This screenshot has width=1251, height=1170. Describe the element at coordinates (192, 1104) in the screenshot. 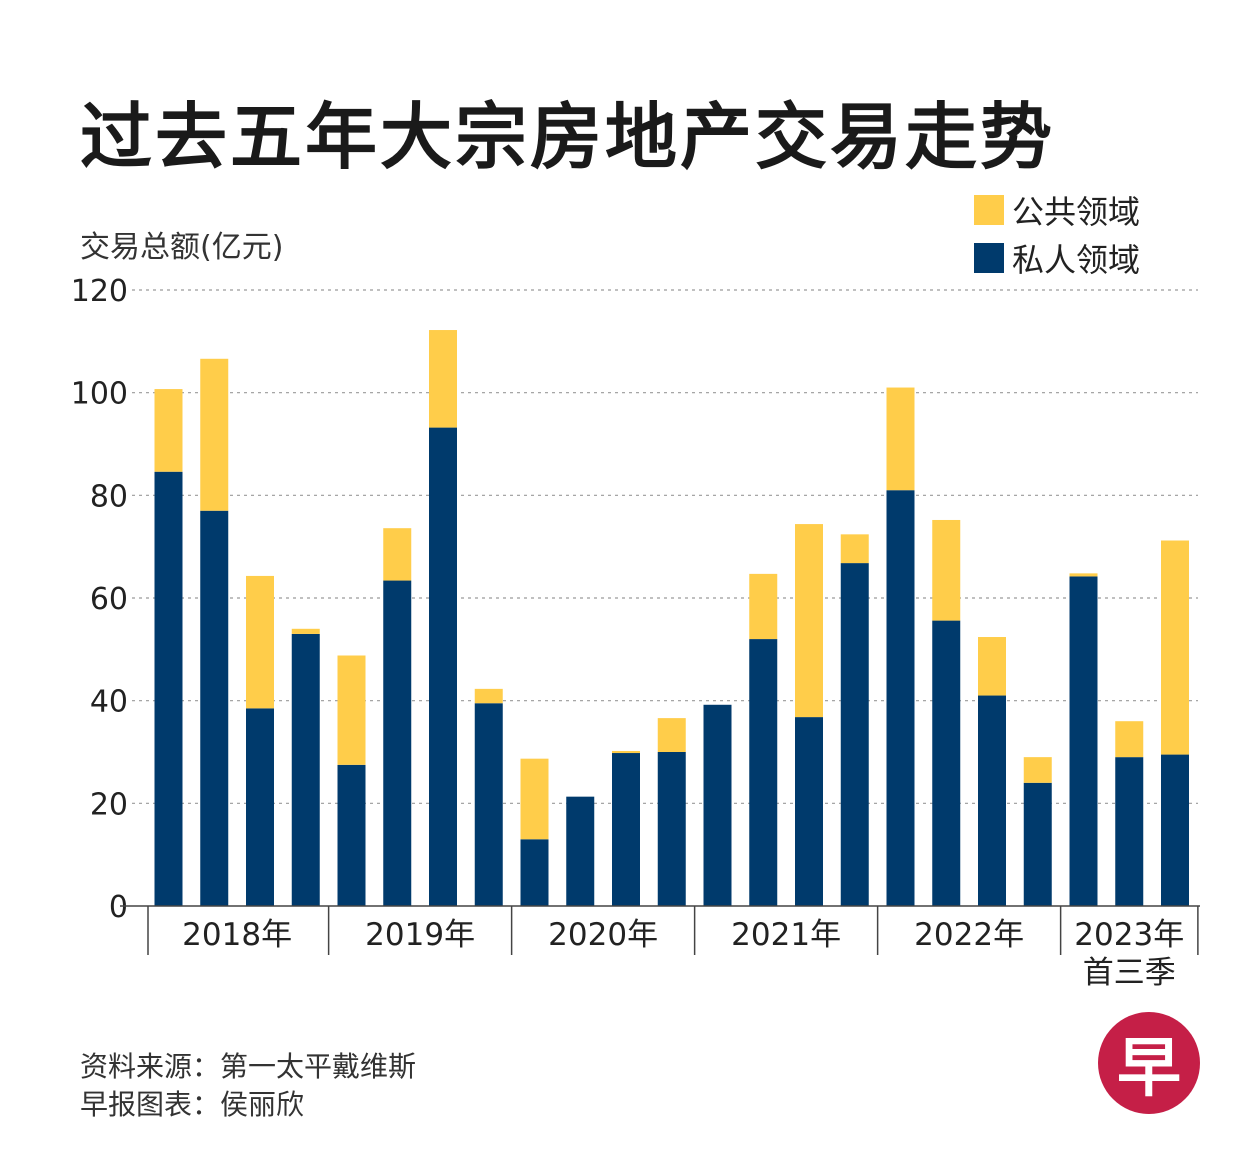

I see `credit-line: 早报图表：侯丽欣` at that location.